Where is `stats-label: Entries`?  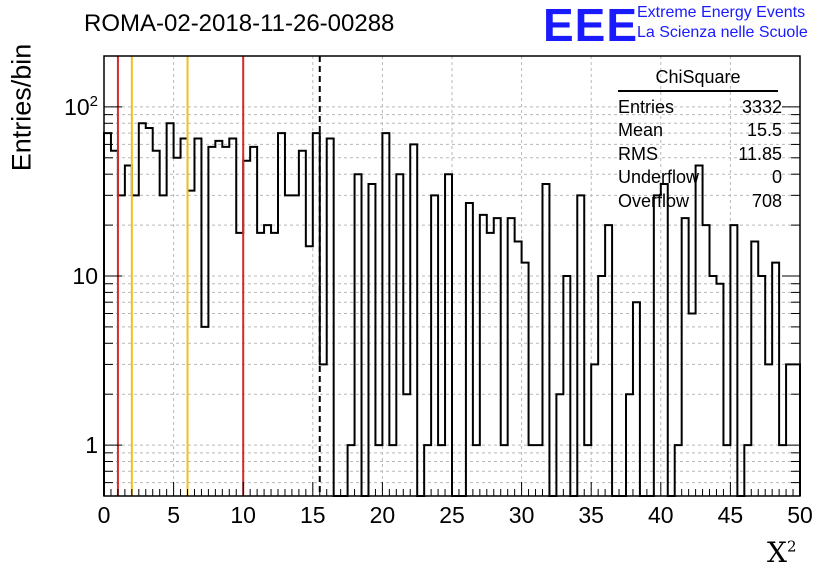
stats-label: Entries is located at coordinates (646, 107).